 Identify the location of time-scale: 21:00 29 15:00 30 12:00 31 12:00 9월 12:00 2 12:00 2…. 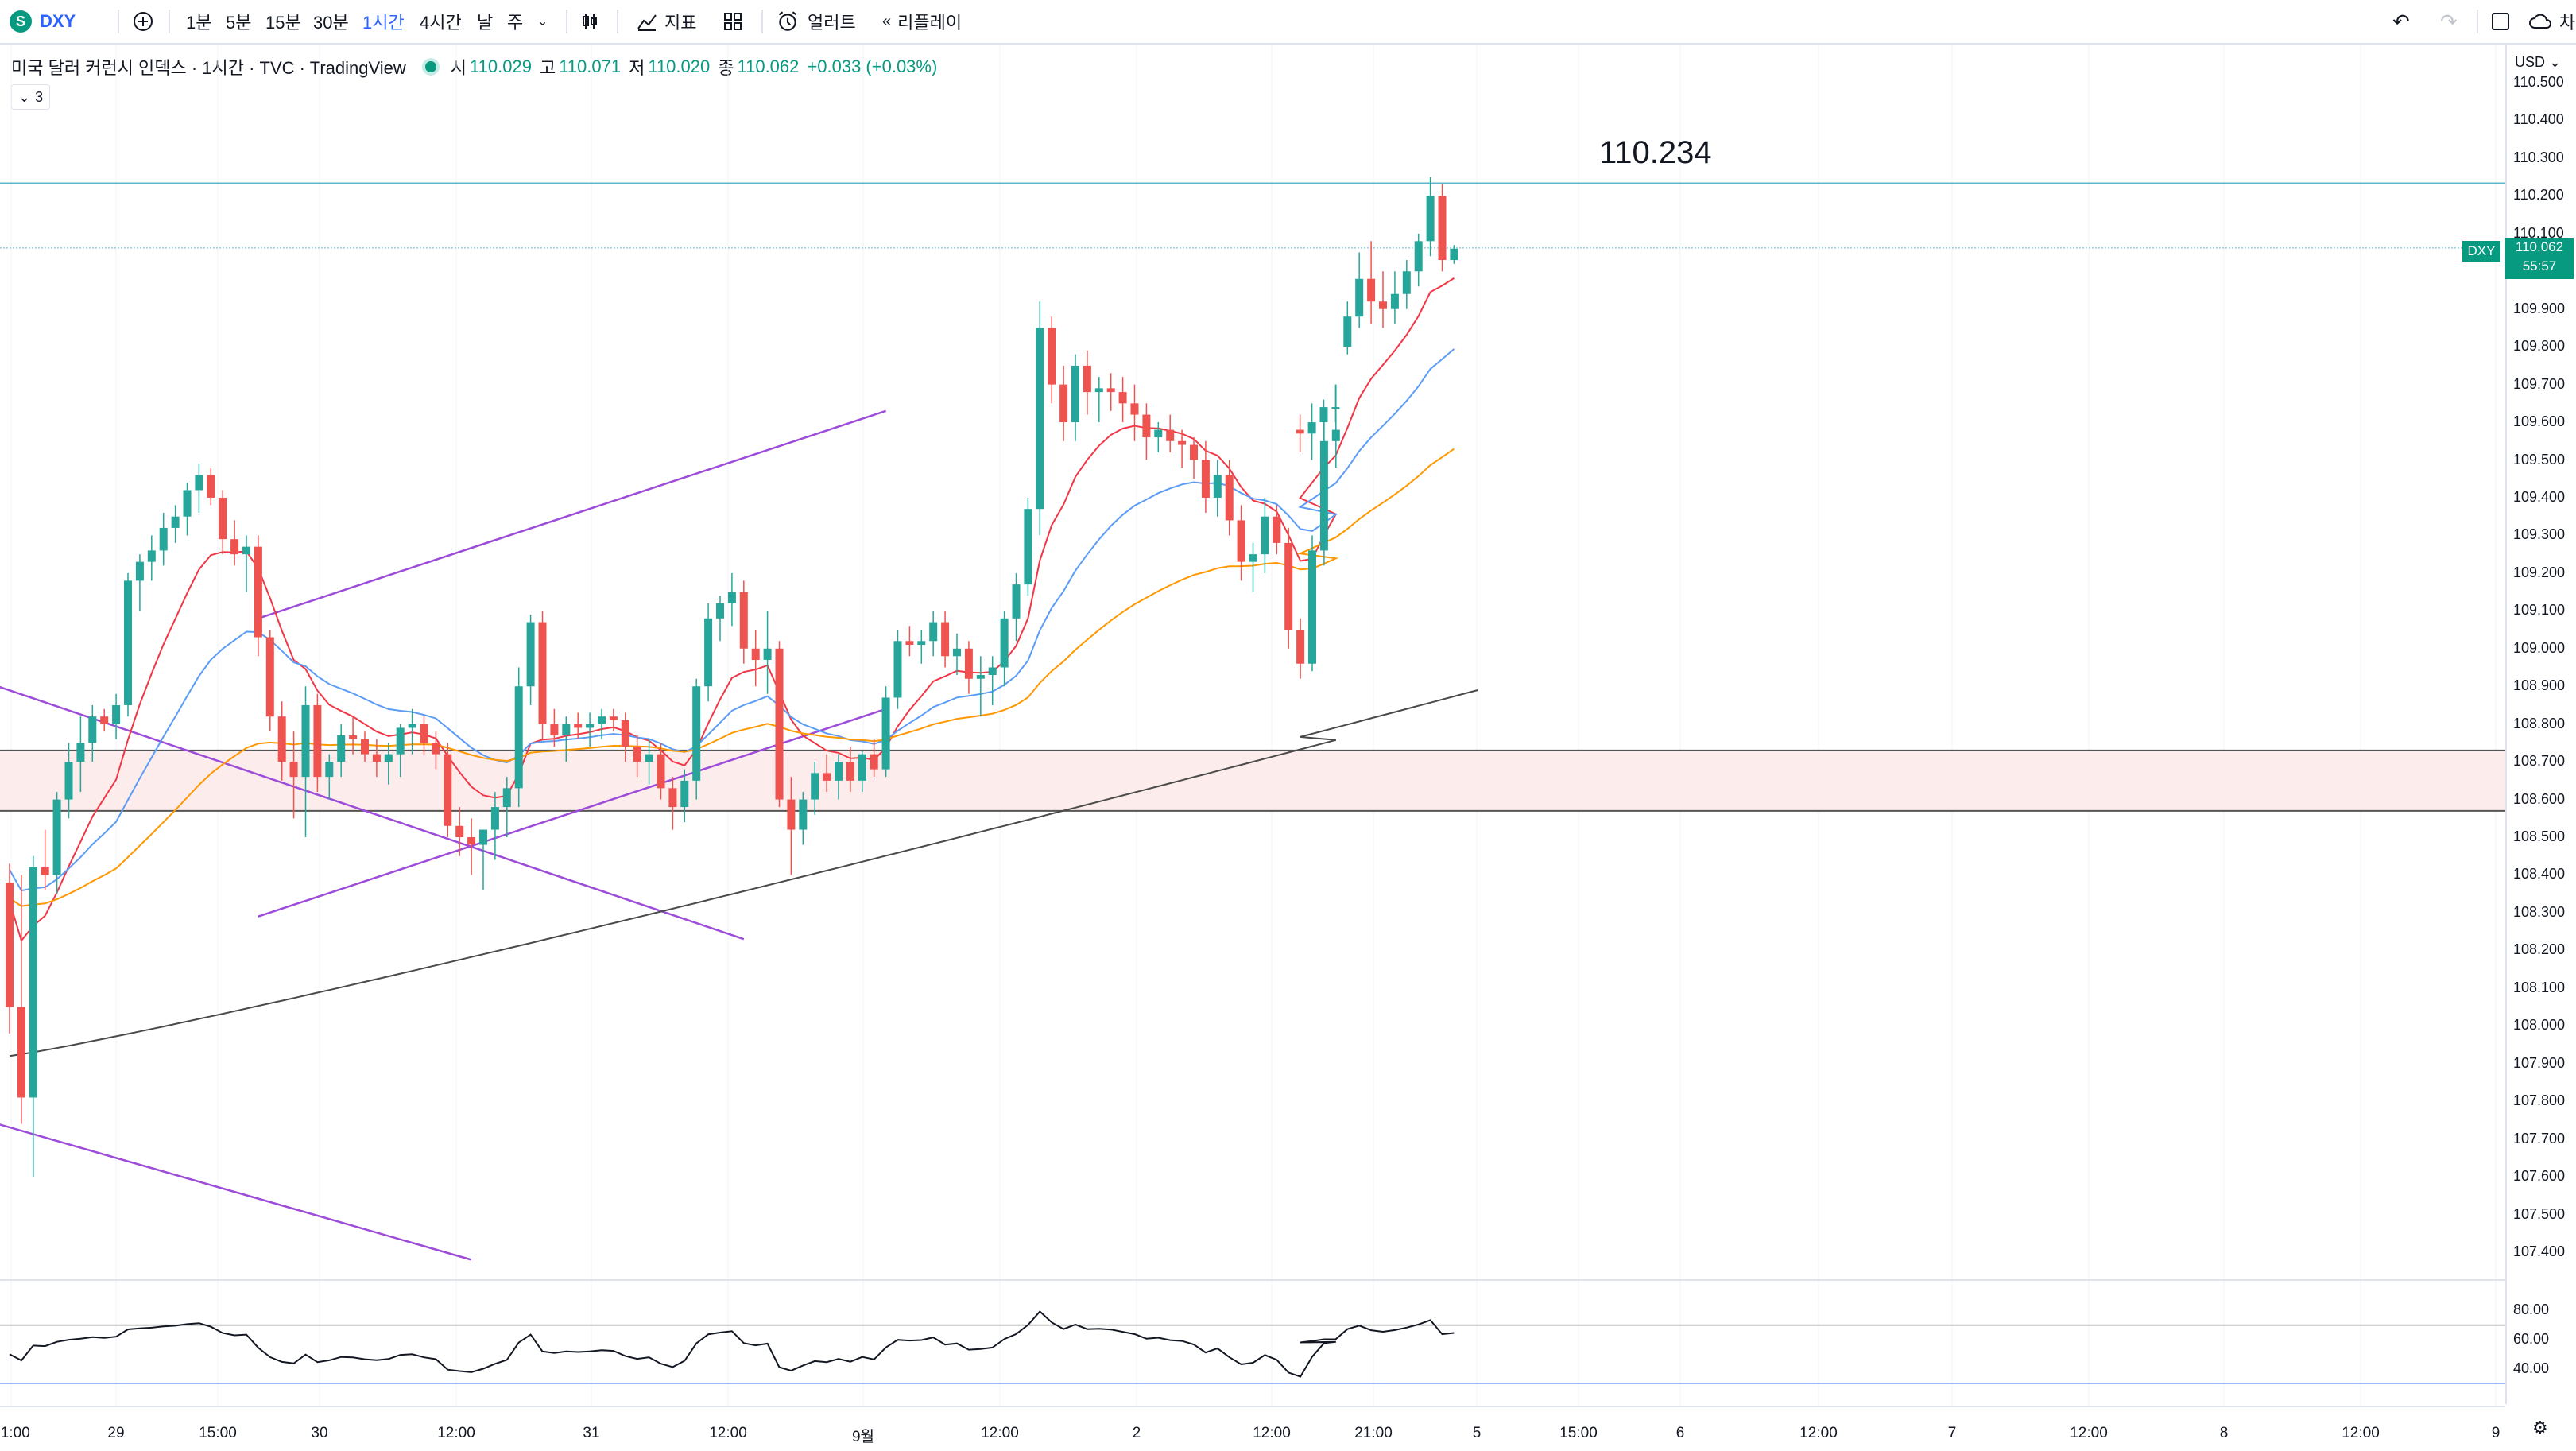
(1252, 1428).